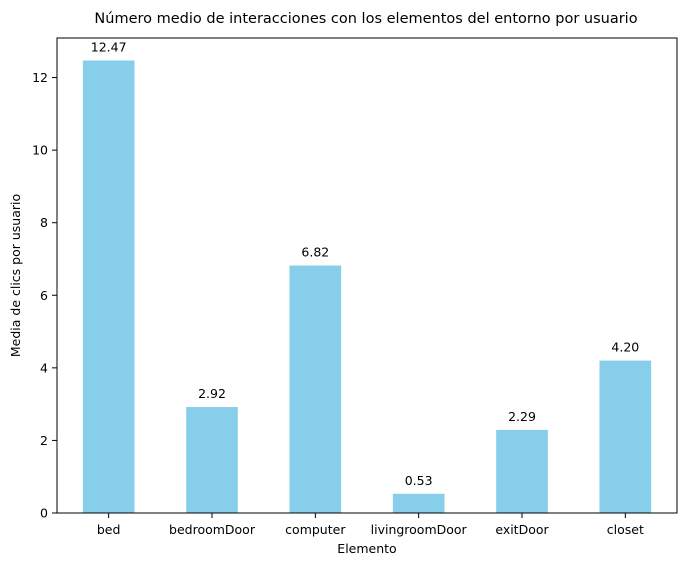 This screenshot has height=566, width=688. Describe the element at coordinates (109, 529) in the screenshot. I see `x-tick-label-bed: bed` at that location.